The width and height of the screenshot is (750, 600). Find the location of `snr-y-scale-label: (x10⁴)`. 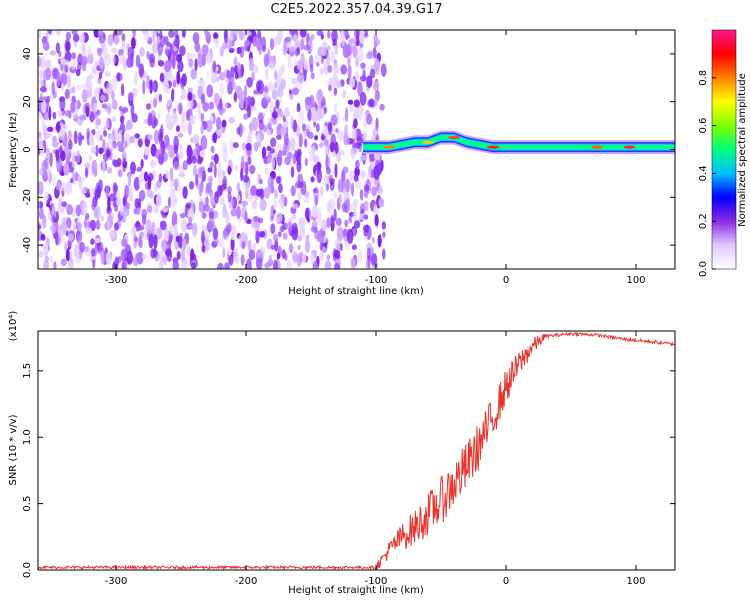

snr-y-scale-label: (x10⁴) is located at coordinates (13, 326).